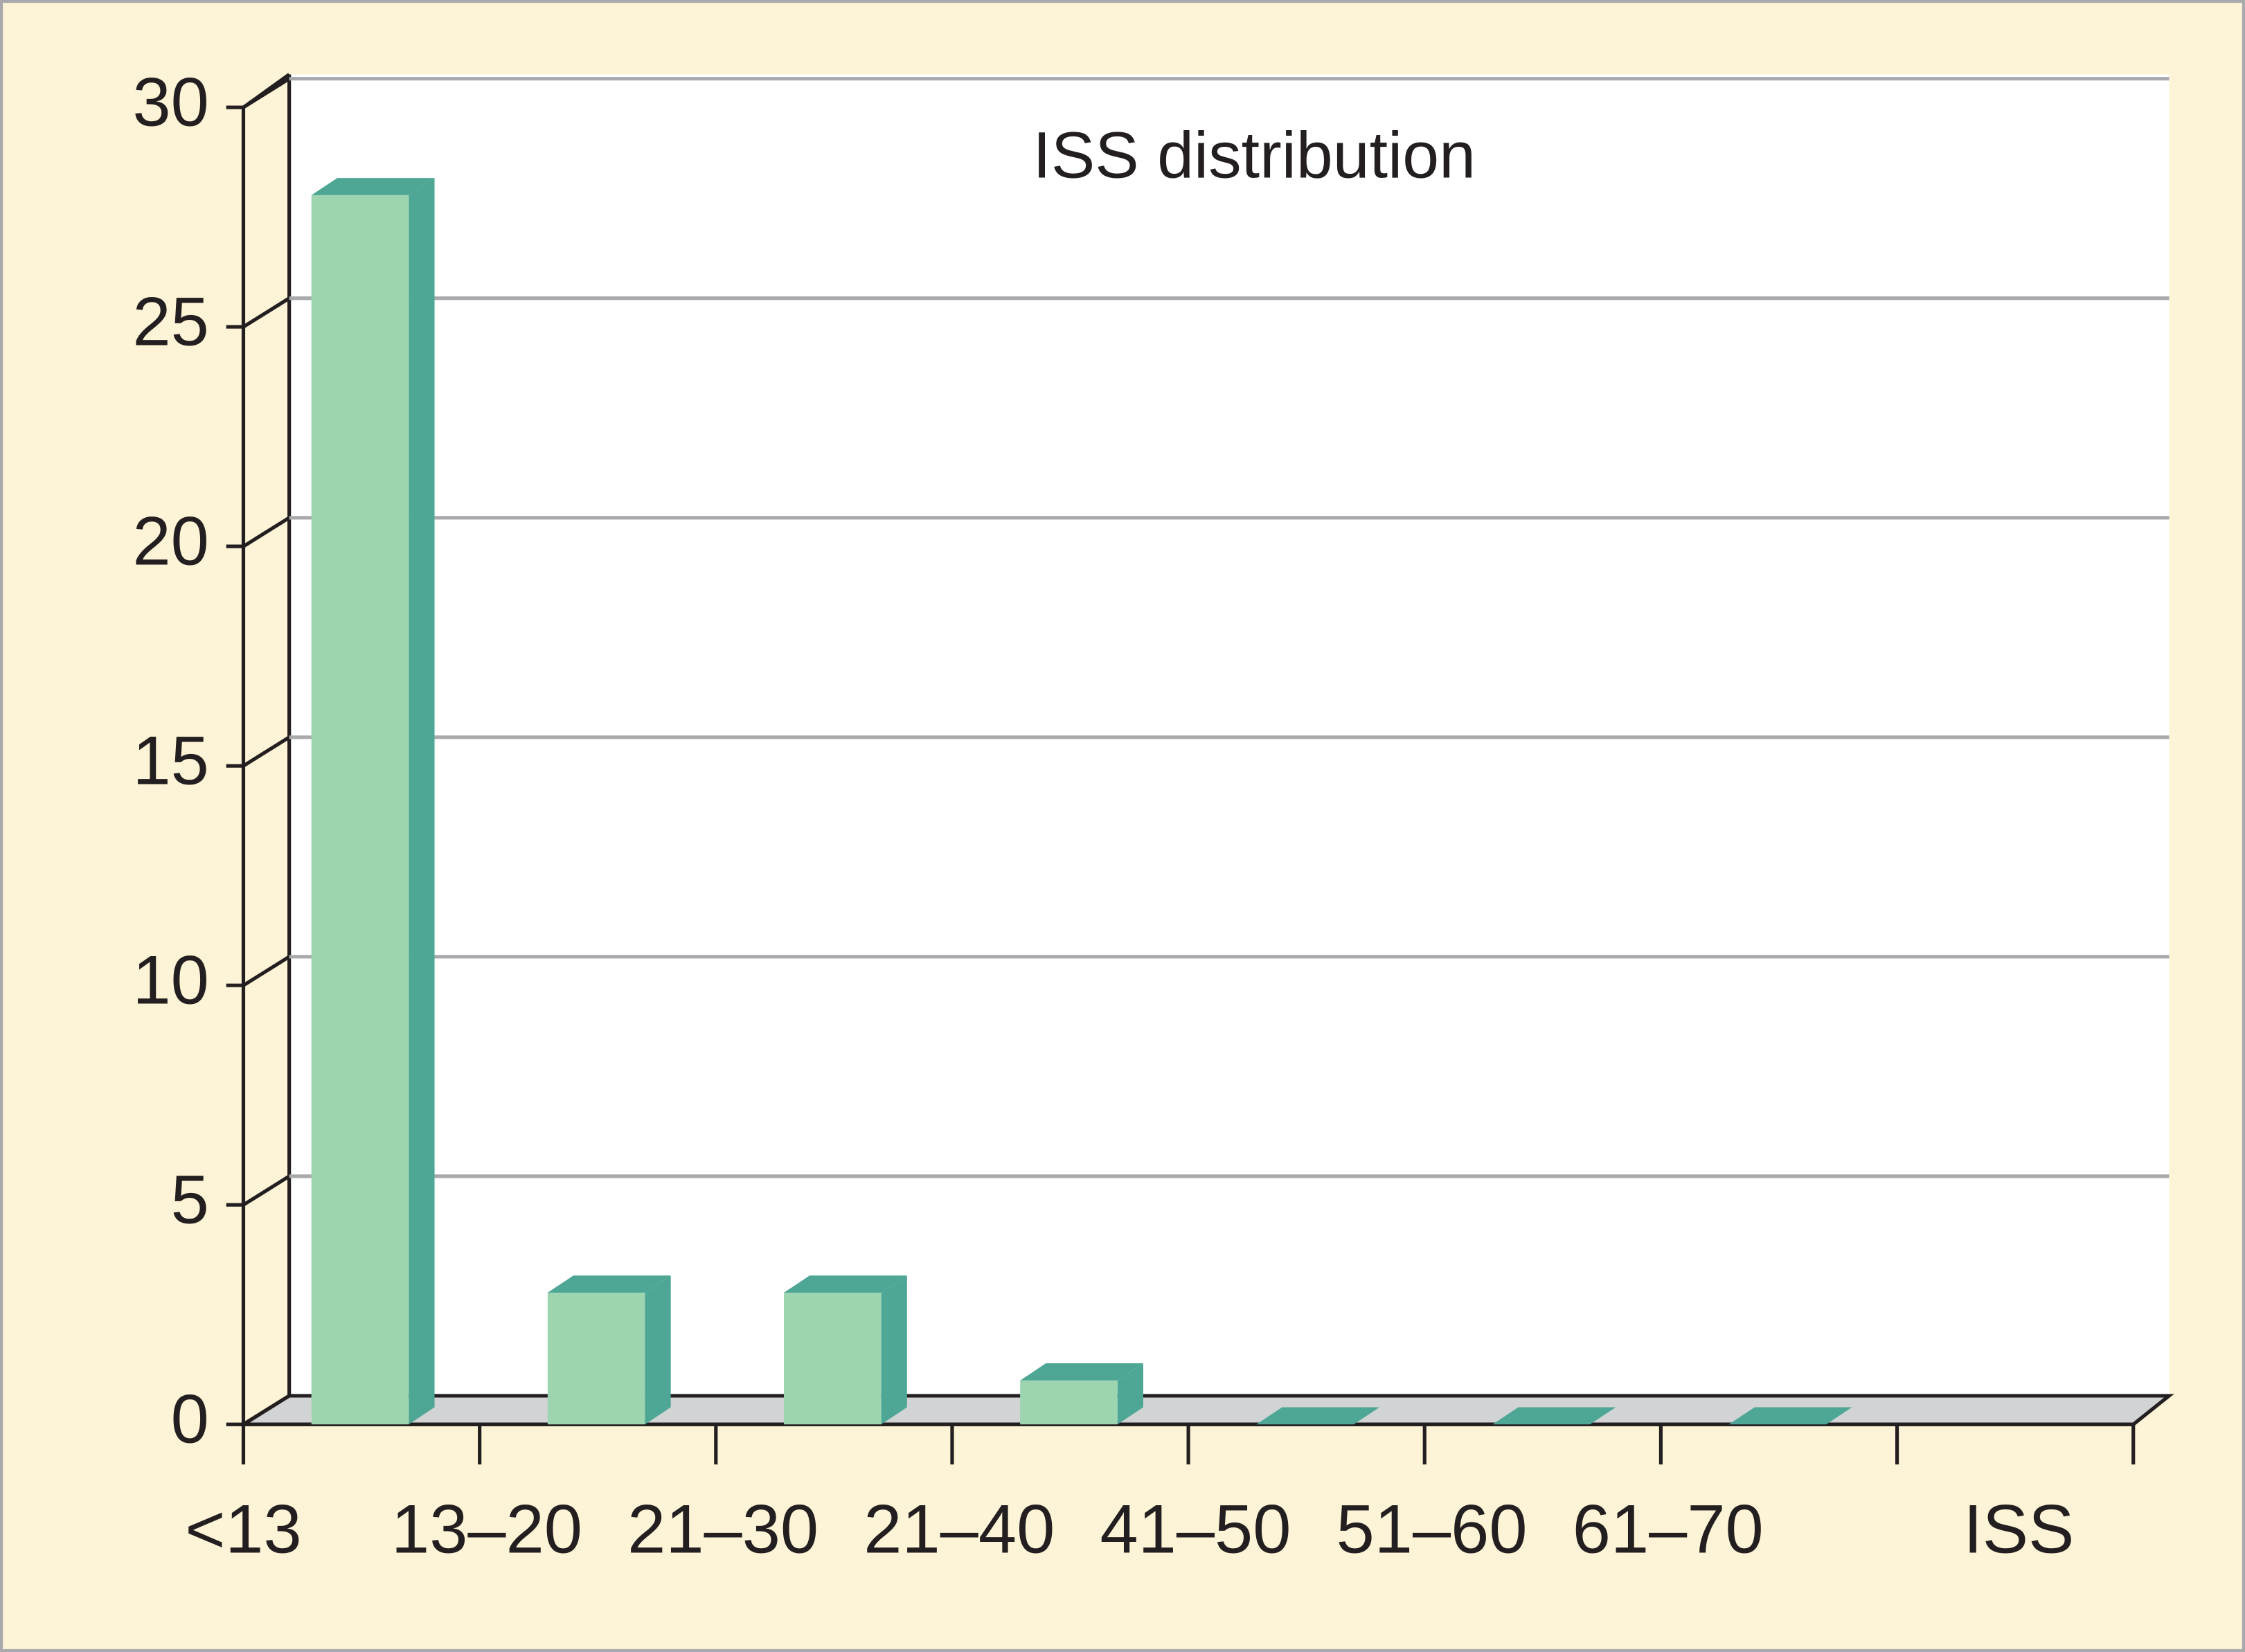 This screenshot has height=1652, width=2245. I want to click on x-axis-label: ISS, so click(2019, 1530).